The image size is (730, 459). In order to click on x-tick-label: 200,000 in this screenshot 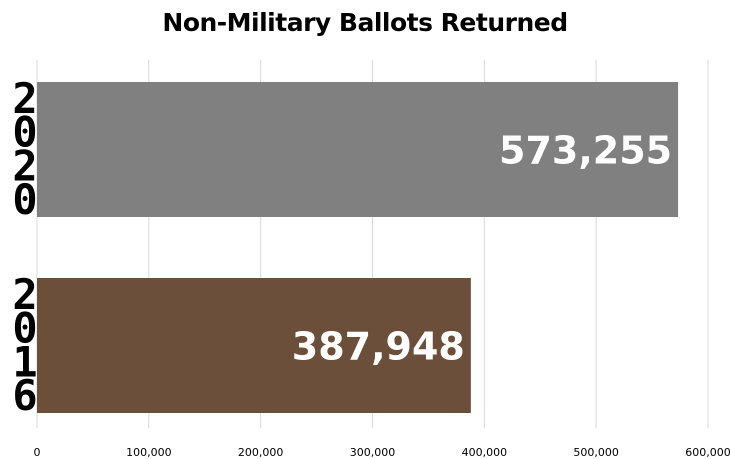, I will do `click(261, 452)`.